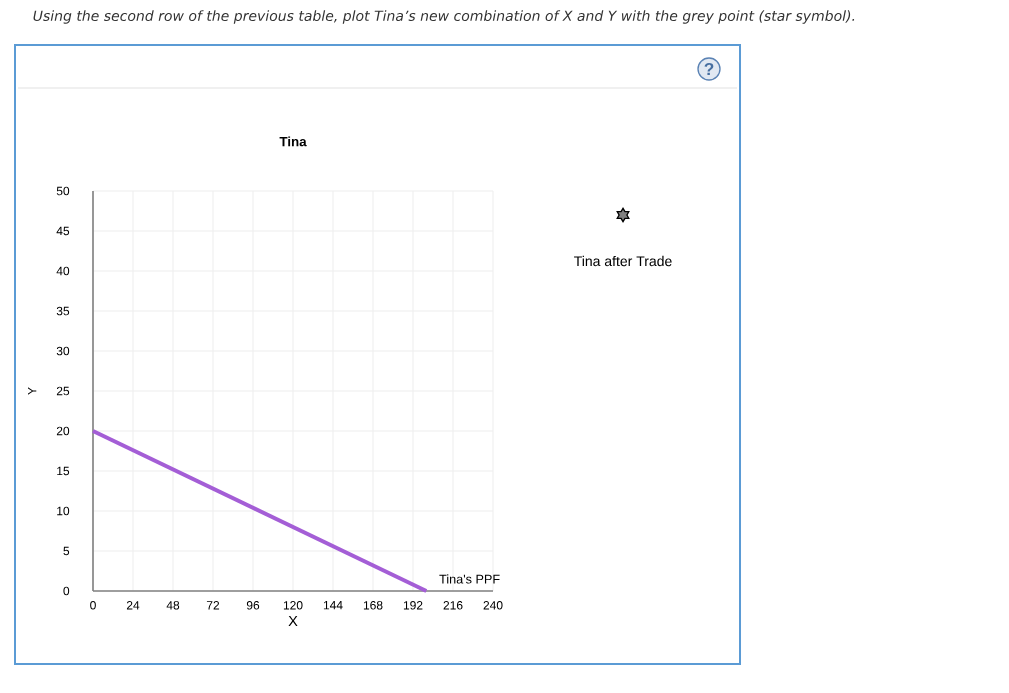  What do you see at coordinates (293, 621) in the screenshot?
I see `x-axis-title: X` at bounding box center [293, 621].